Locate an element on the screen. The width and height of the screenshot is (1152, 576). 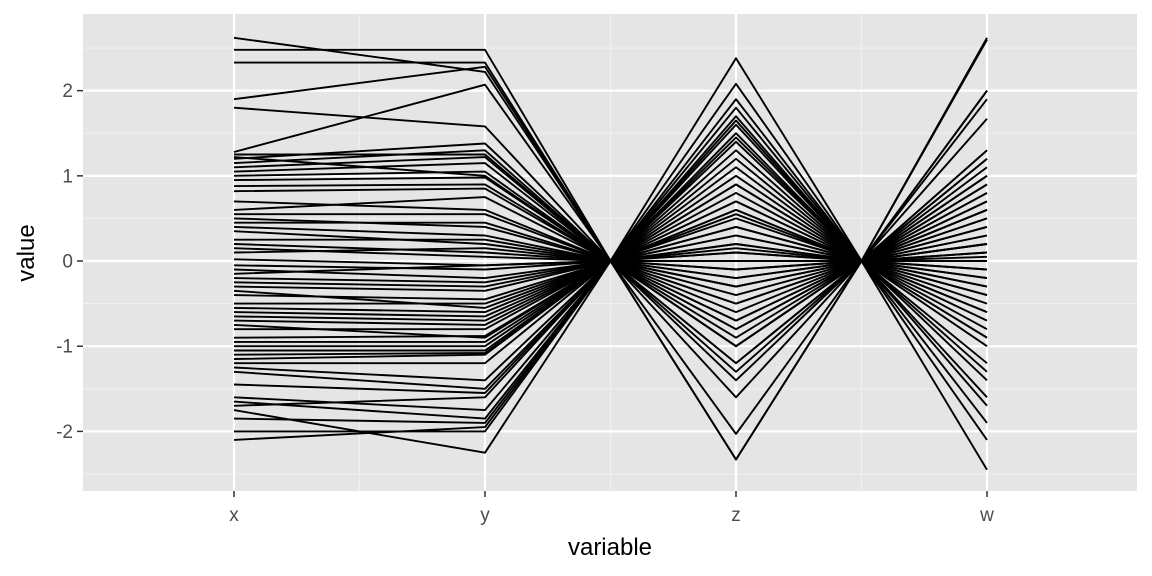
y-axis-ticks: -2 -1 0 1 2 is located at coordinates (69, 262).